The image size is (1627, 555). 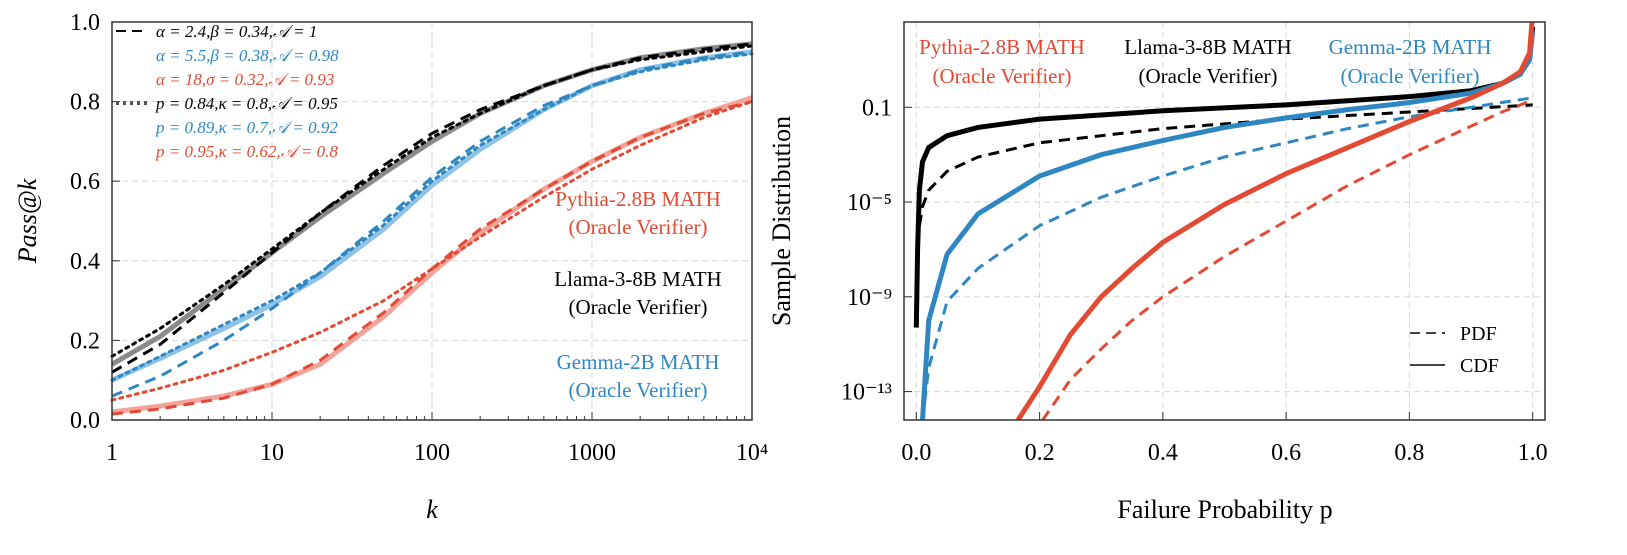 What do you see at coordinates (1163, 453) in the screenshot?
I see `right-x-tick-label: 0.4` at bounding box center [1163, 453].